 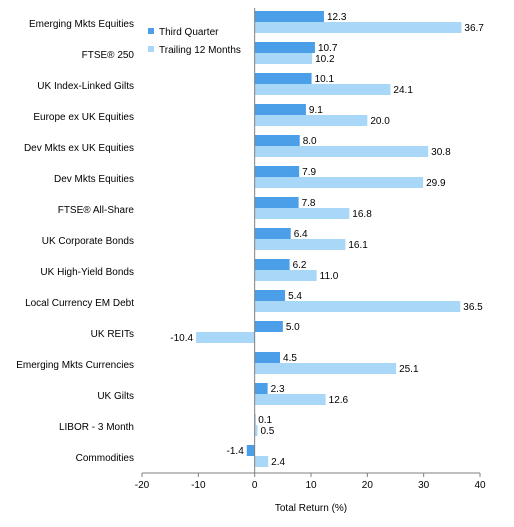 I want to click on value-label-third-quarter: 8.0, so click(x=310, y=141).